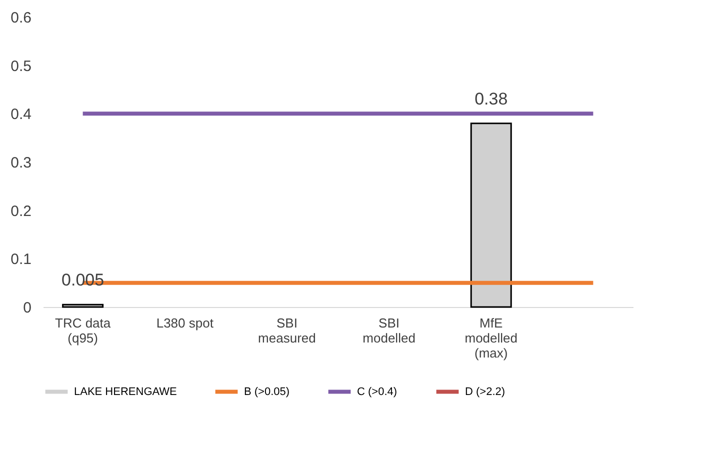 This screenshot has width=722, height=457. I want to click on y-tick-label: 0.5, so click(21, 66).